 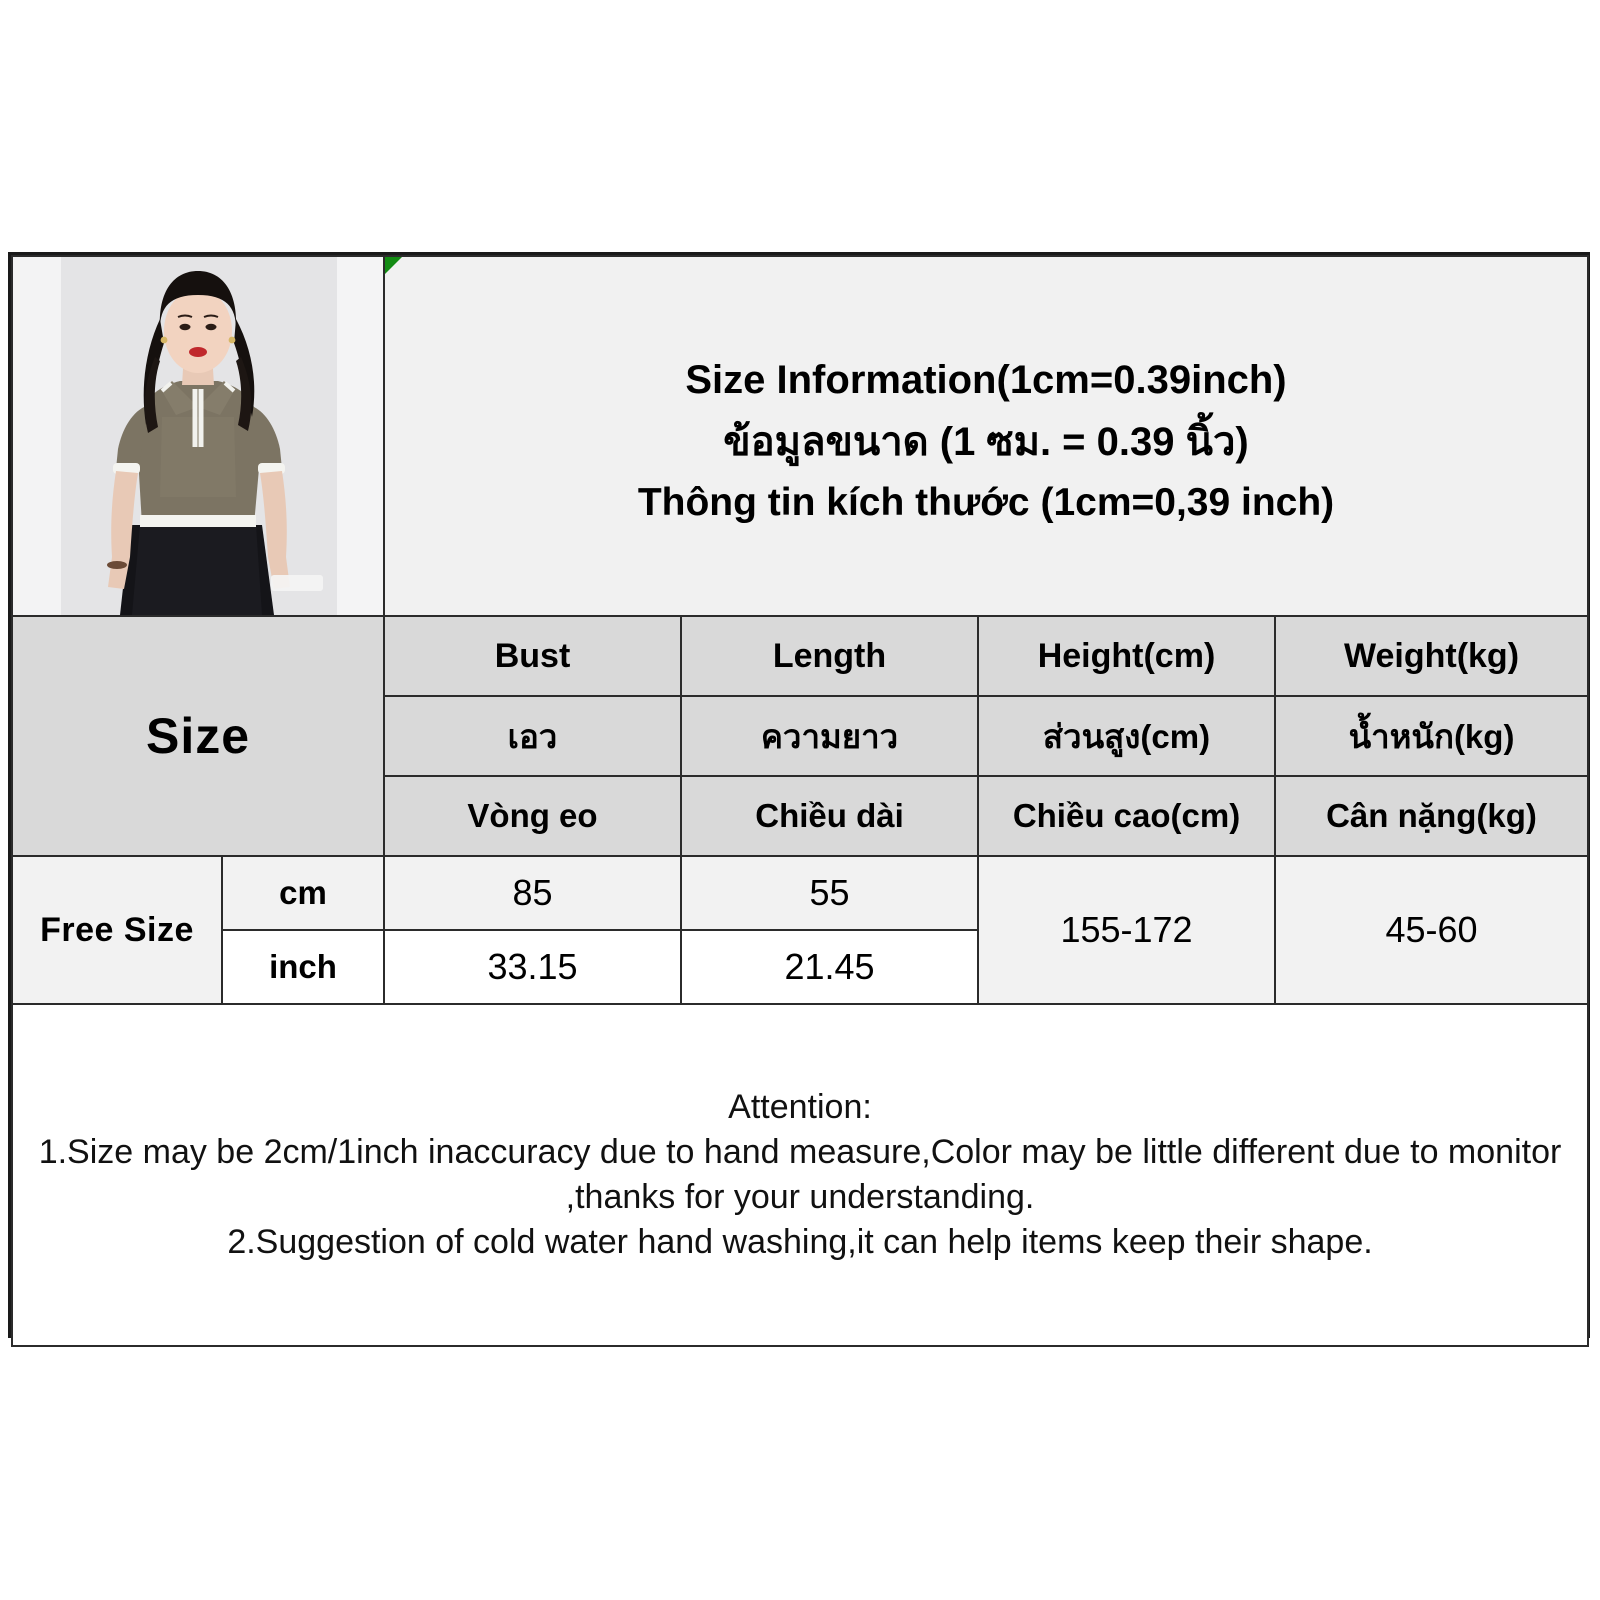 What do you see at coordinates (117, 930) in the screenshot?
I see `row-size-label: Free Size` at bounding box center [117, 930].